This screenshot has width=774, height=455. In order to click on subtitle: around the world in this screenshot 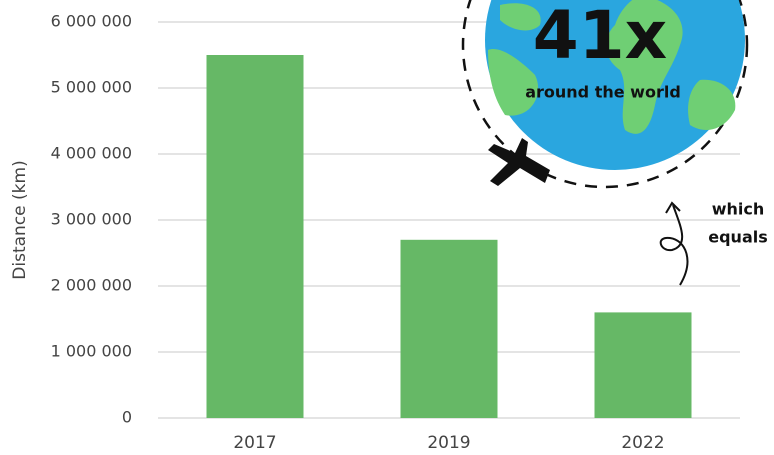, I will do `click(603, 92)`.